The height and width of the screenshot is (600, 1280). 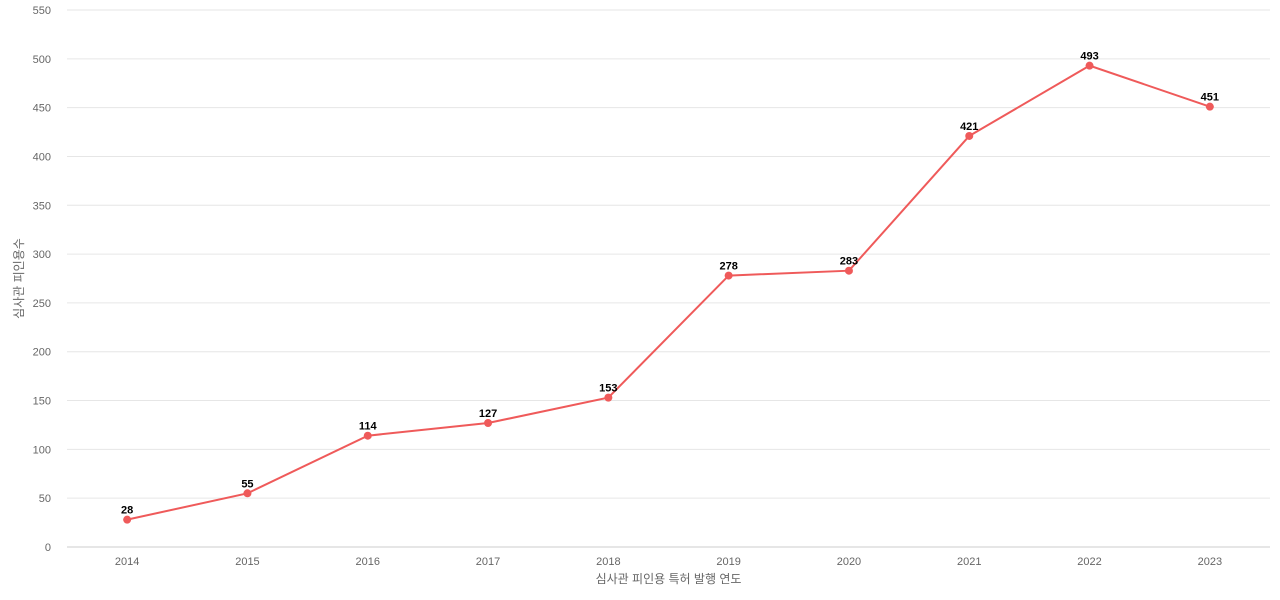 I want to click on y-tick-label: 150, so click(x=42, y=402).